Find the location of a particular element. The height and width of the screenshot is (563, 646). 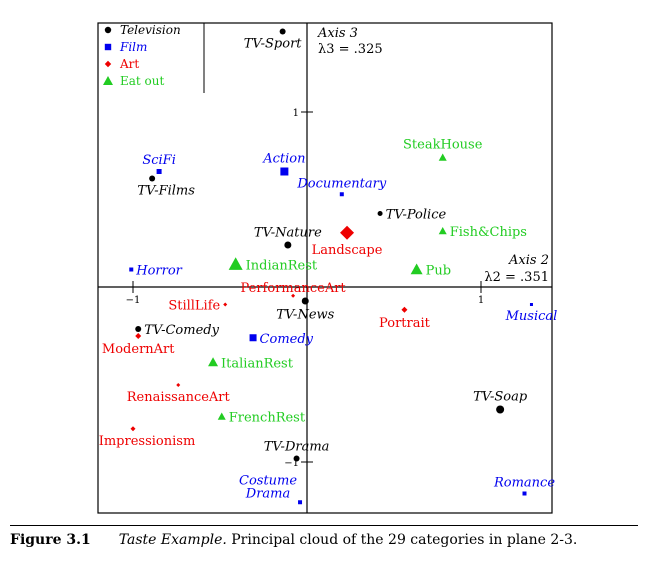

data-point: Romance is located at coordinates (524, 486).